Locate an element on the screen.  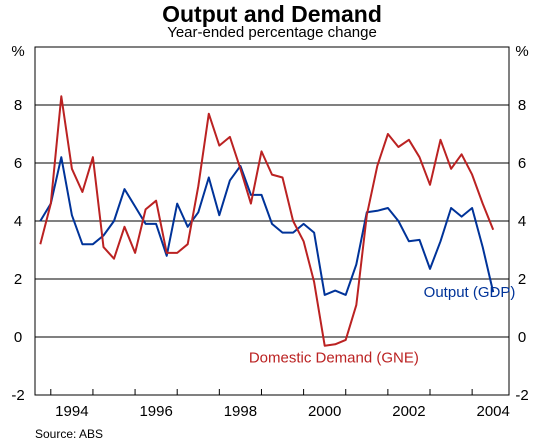
x-tick-label: 1994 is located at coordinates (71, 411).